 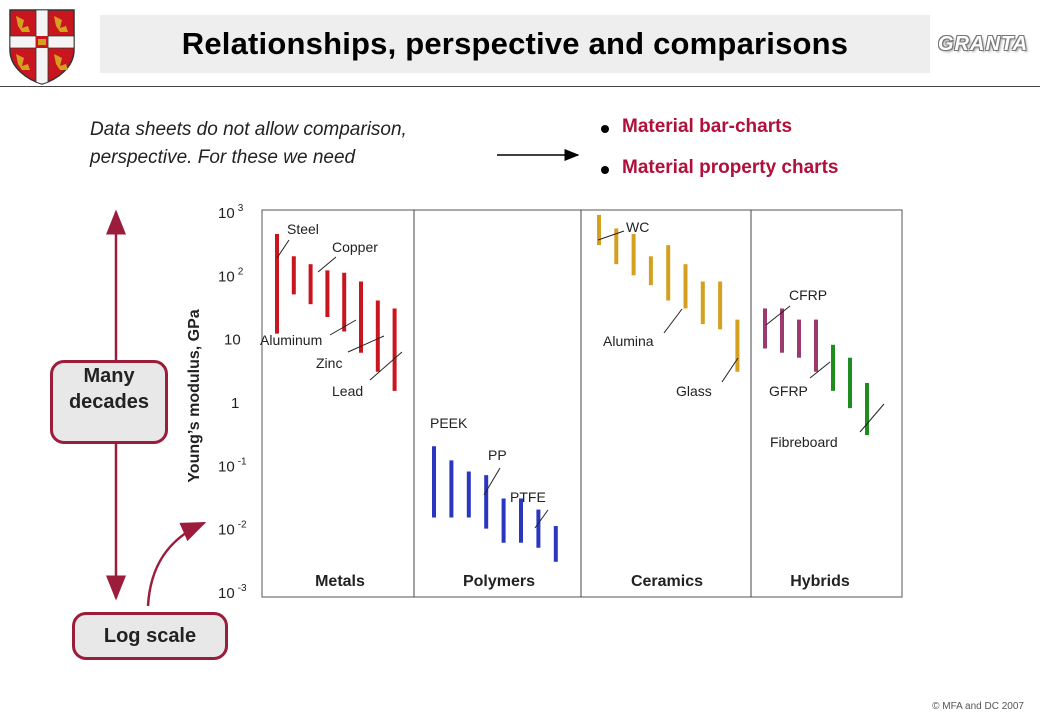 I want to click on bar-label-copper: Copper, so click(x=355, y=247).